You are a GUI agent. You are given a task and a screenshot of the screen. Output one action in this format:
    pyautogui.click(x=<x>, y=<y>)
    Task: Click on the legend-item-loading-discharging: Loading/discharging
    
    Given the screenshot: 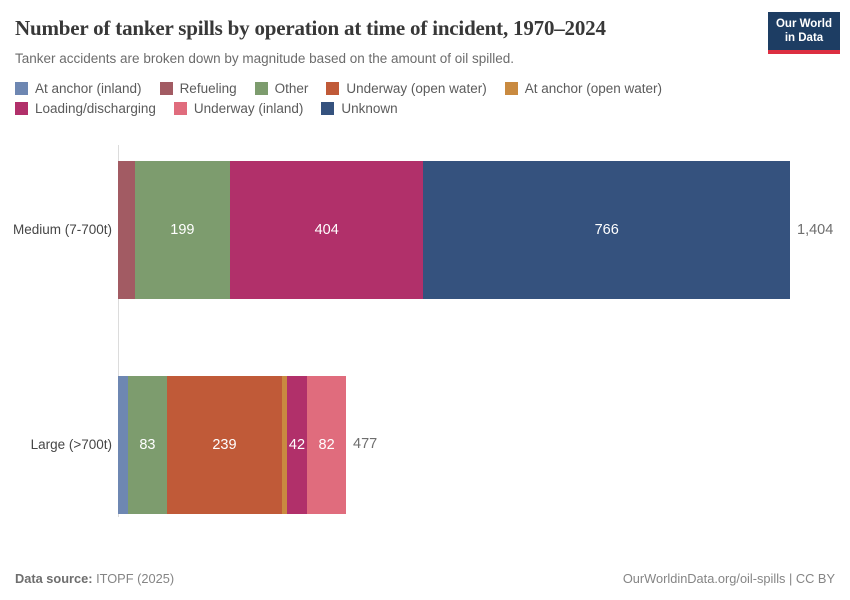 What is the action you would take?
    pyautogui.click(x=85, y=108)
    